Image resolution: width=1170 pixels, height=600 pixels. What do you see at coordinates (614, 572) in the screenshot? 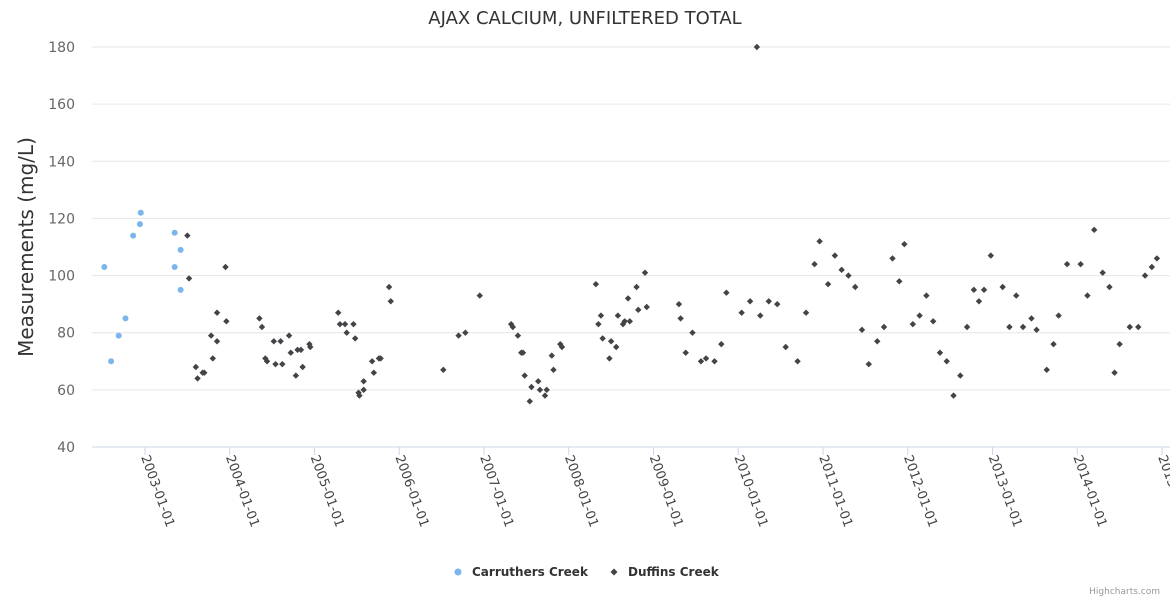
I see `legend-marker-duffins` at bounding box center [614, 572].